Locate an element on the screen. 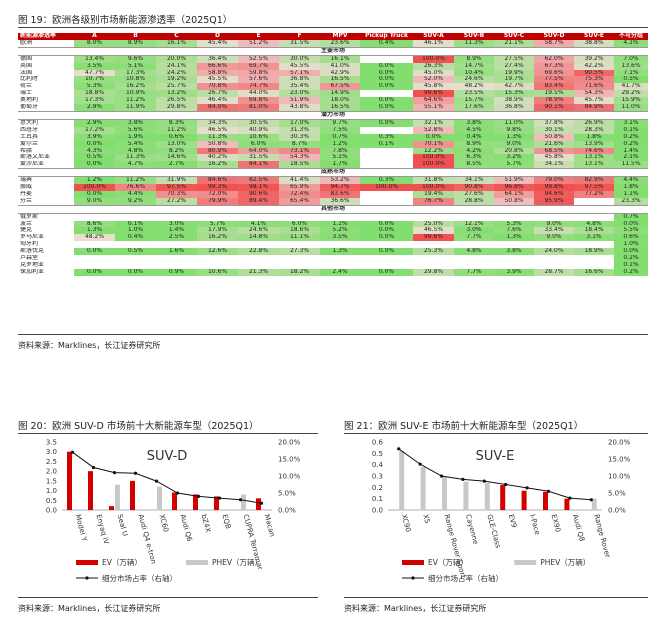 This screenshot has width=667, height=629. penetration-cell: 98.1% is located at coordinates (258, 187).